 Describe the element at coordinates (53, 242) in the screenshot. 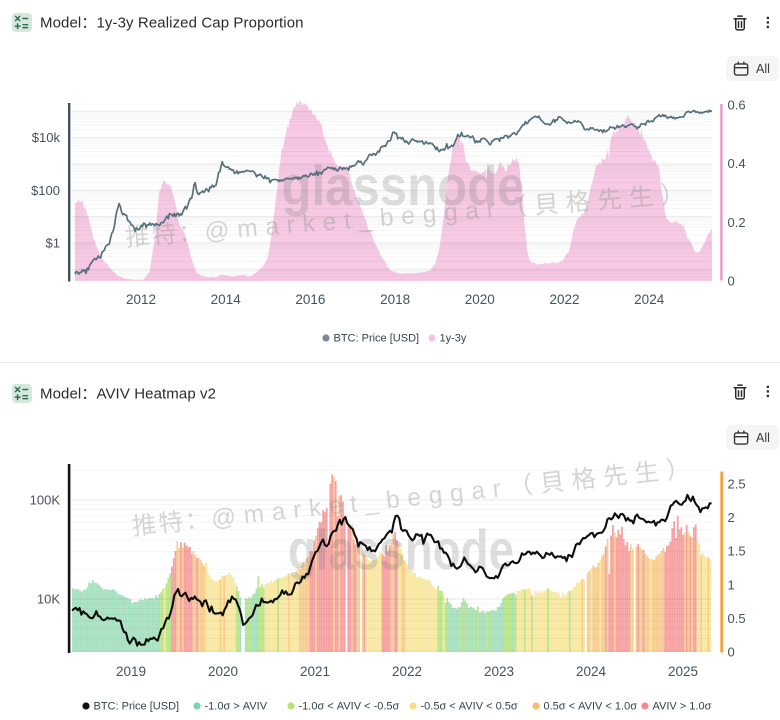

I see `svg-text: $1` at that location.